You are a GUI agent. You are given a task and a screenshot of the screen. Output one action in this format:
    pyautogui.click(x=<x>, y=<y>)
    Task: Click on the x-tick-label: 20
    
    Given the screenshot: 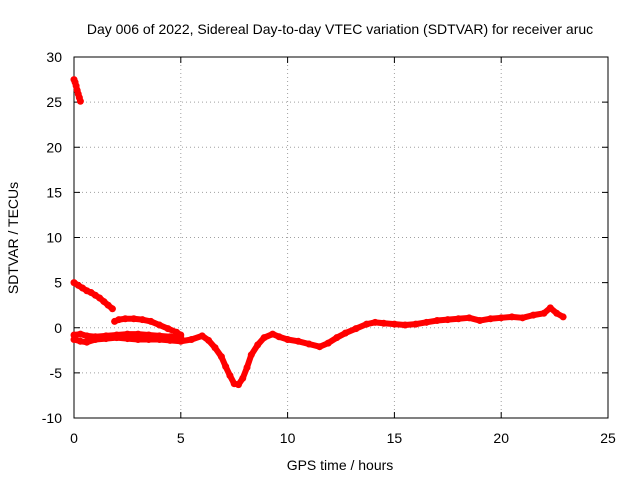 What is the action you would take?
    pyautogui.click(x=501, y=438)
    